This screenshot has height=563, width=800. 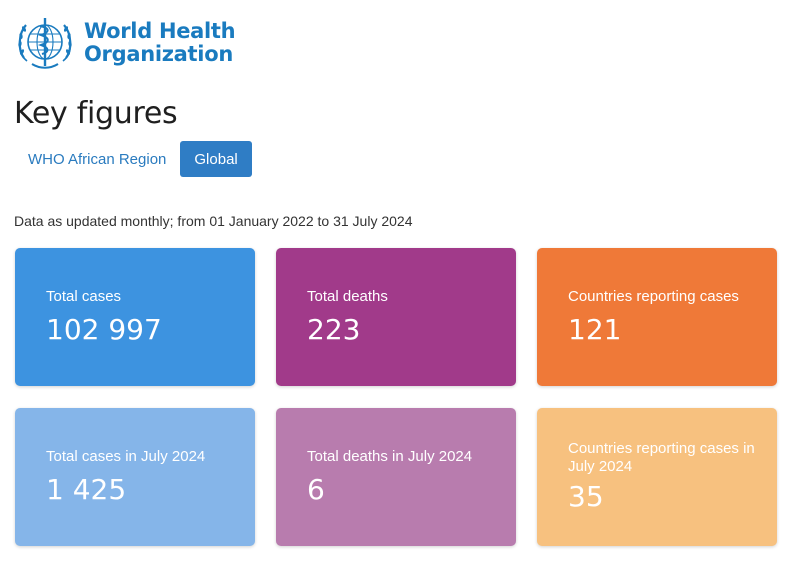 What do you see at coordinates (158, 54) in the screenshot?
I see `logo-line2: Organization` at bounding box center [158, 54].